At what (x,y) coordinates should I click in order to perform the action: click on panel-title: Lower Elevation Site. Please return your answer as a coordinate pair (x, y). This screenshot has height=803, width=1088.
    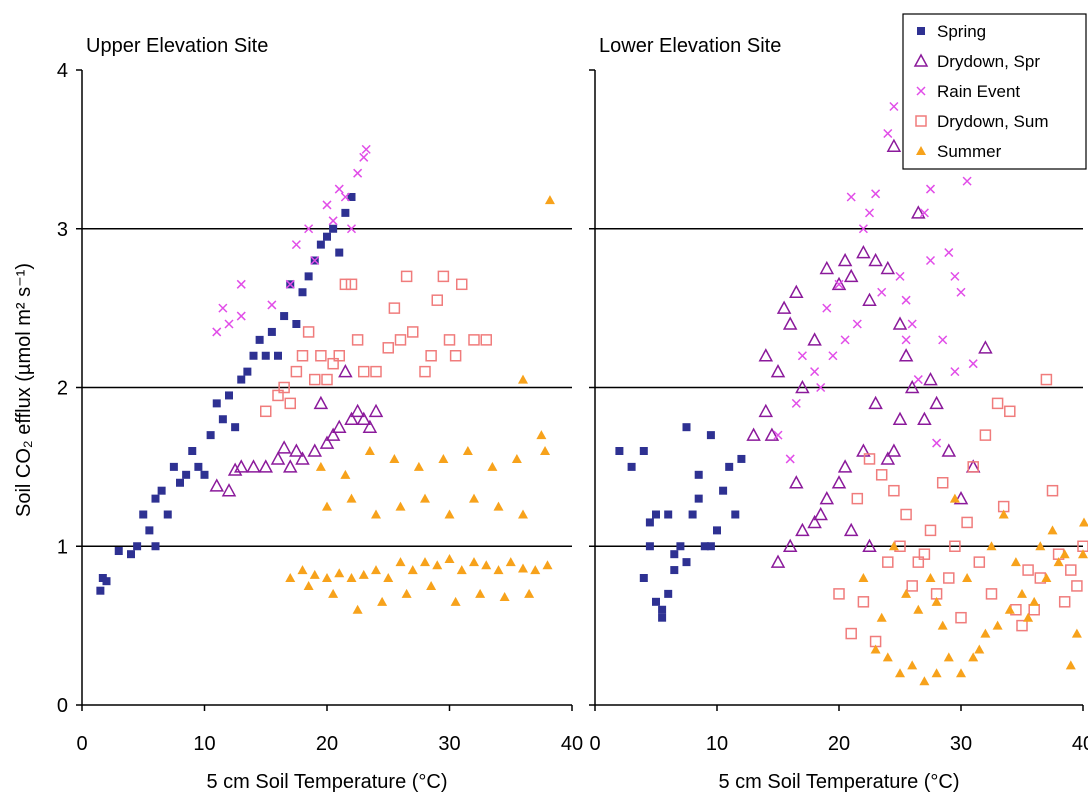
    Looking at the image, I should click on (690, 46).